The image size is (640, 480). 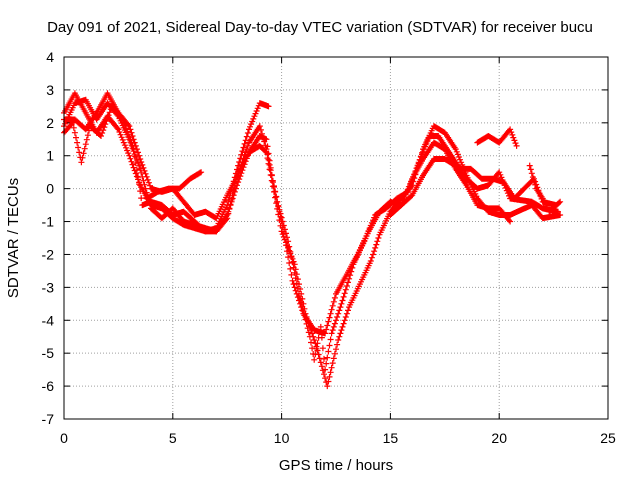 I want to click on x-tick-label: 10, so click(x=282, y=438).